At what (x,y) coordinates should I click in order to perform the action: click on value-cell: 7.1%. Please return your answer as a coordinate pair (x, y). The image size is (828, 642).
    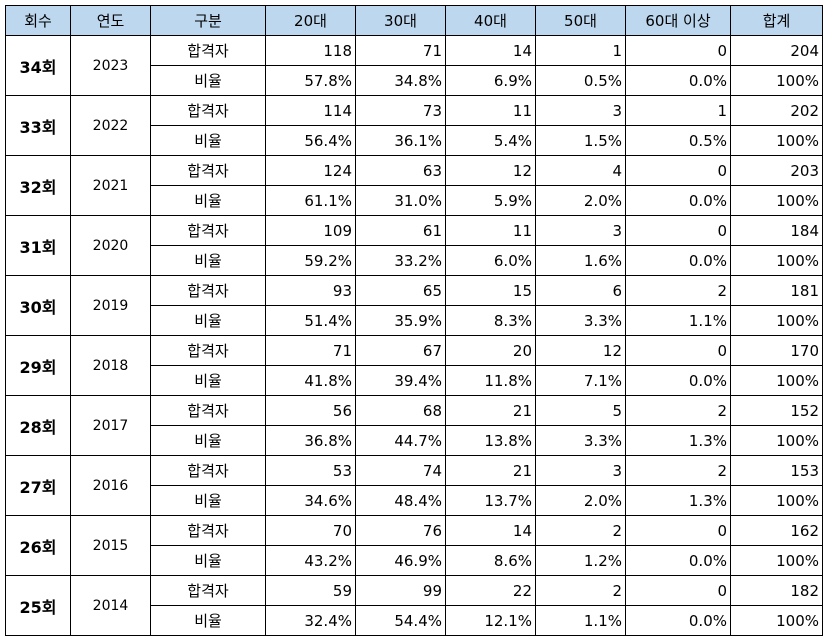
    Looking at the image, I should click on (580, 380).